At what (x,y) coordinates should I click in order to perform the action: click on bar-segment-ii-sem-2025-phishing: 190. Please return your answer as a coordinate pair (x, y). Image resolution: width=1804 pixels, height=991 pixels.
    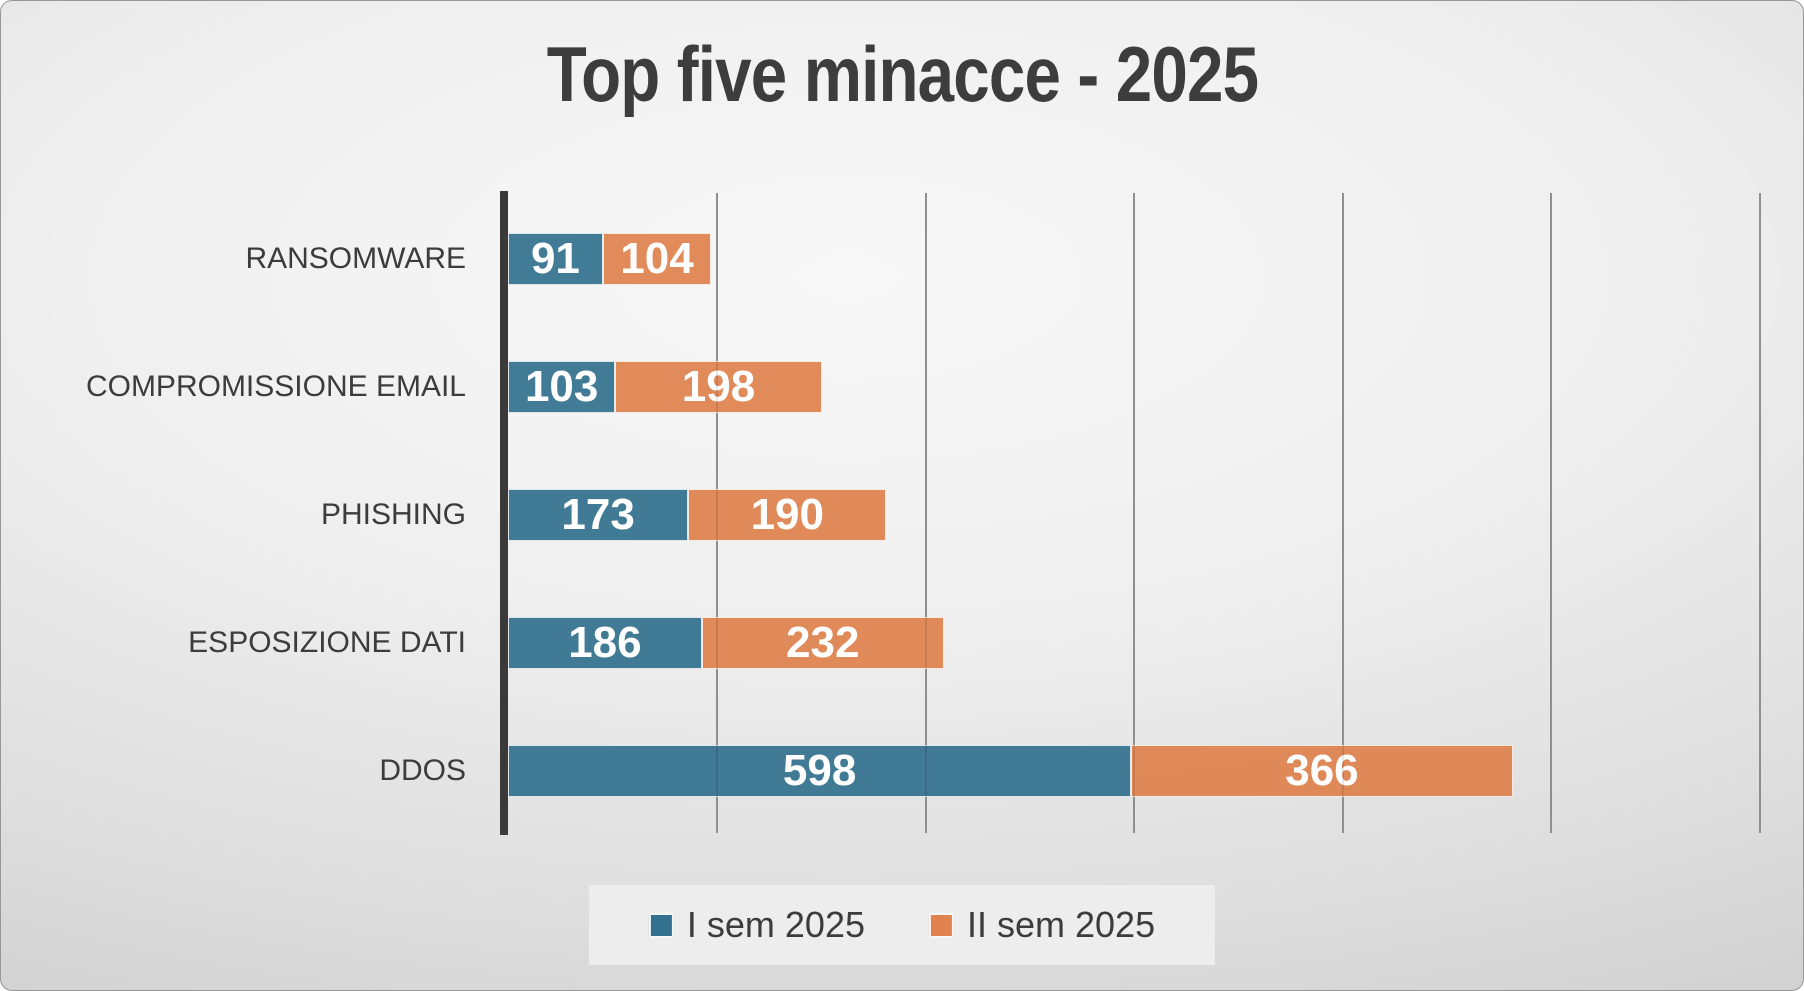
    Looking at the image, I should click on (787, 515).